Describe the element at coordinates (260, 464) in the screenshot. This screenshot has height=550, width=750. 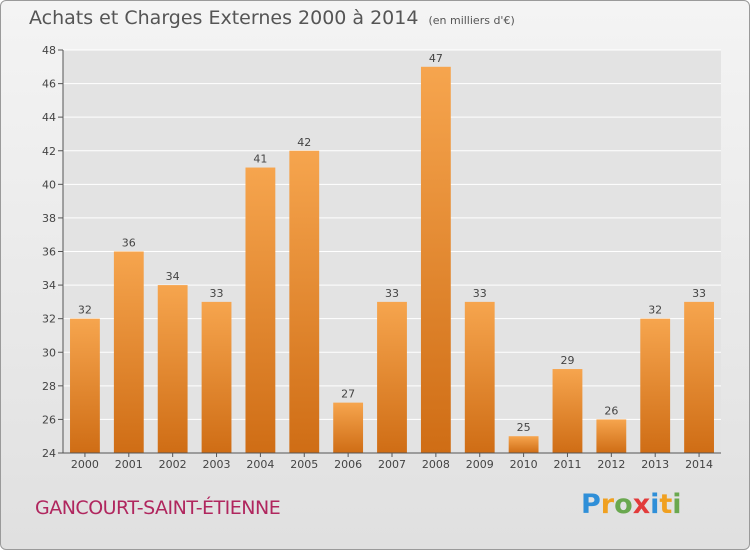
I see `x-tick-label: 2004` at that location.